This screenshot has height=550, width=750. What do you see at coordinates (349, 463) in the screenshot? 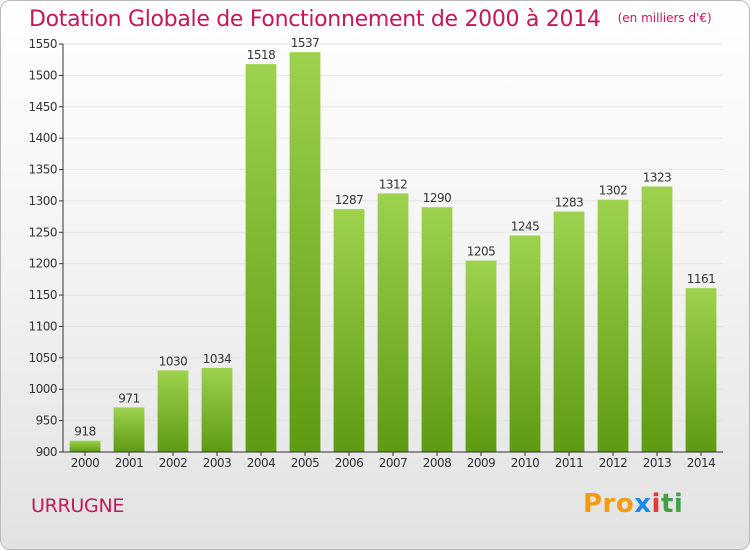
I see `x-tick-label: 2006` at bounding box center [349, 463].